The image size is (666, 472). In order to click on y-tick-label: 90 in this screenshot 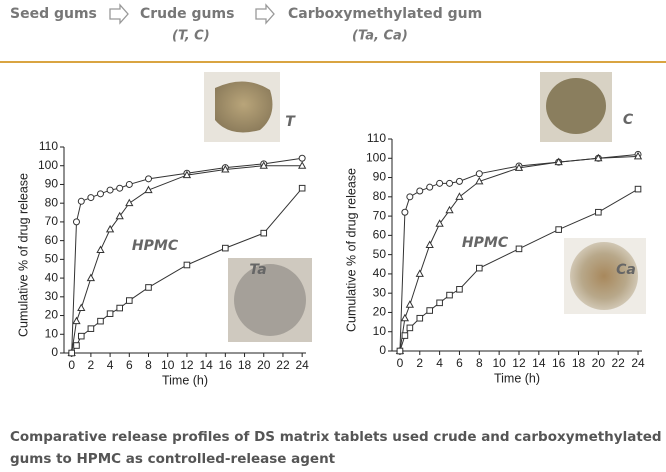, I will do `click(52, 184)`.